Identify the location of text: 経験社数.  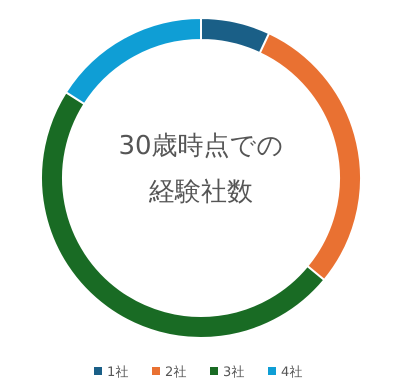
(200, 192).